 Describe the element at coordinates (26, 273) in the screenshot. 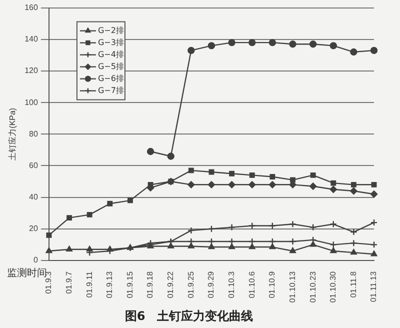

I see `x-axis-title: 监测时间` at that location.